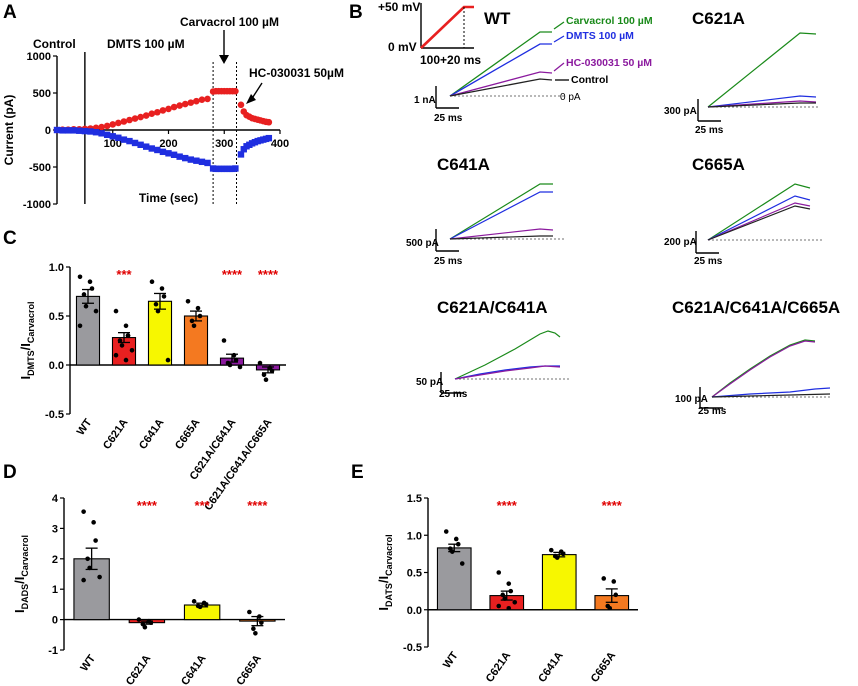  Describe the element at coordinates (139, 669) in the screenshot. I see `d-category-label: C621A` at that location.